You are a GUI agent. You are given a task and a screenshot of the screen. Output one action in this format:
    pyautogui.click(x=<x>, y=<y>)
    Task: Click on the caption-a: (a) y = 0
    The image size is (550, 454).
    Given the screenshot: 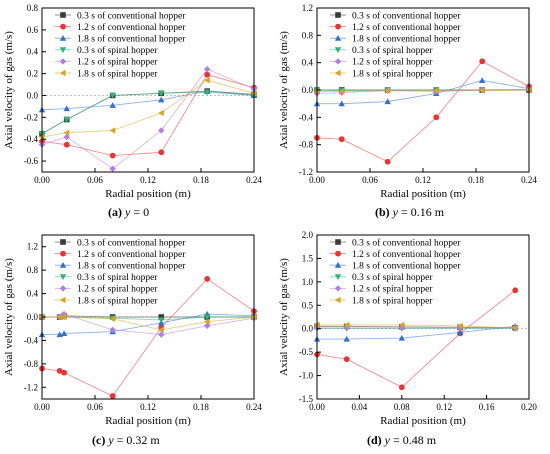 What is the action you would take?
    pyautogui.click(x=128, y=212)
    